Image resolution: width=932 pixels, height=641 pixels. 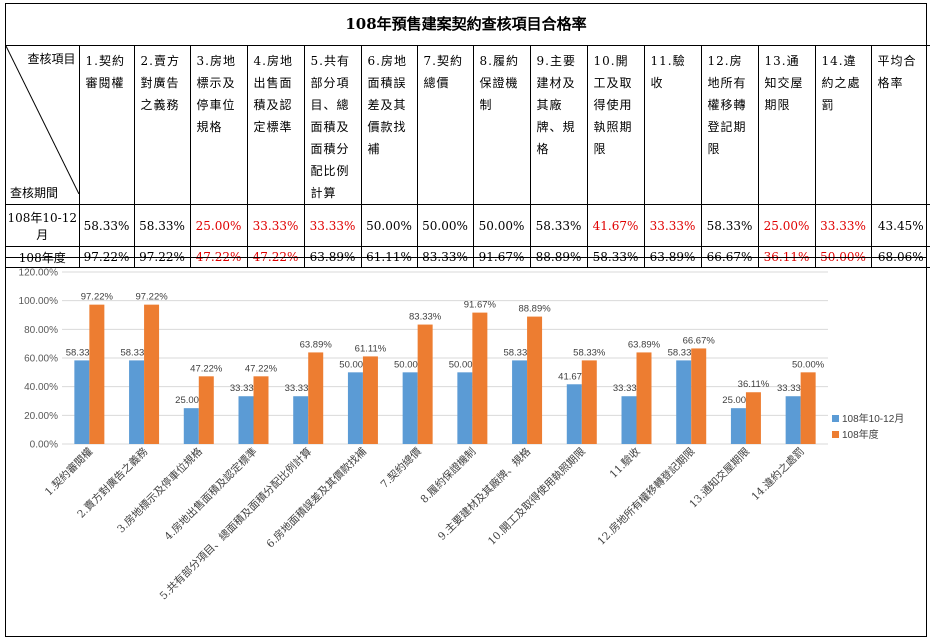 What do you see at coordinates (425, 317) in the screenshot?
I see `data-label: 83.33%` at bounding box center [425, 317].